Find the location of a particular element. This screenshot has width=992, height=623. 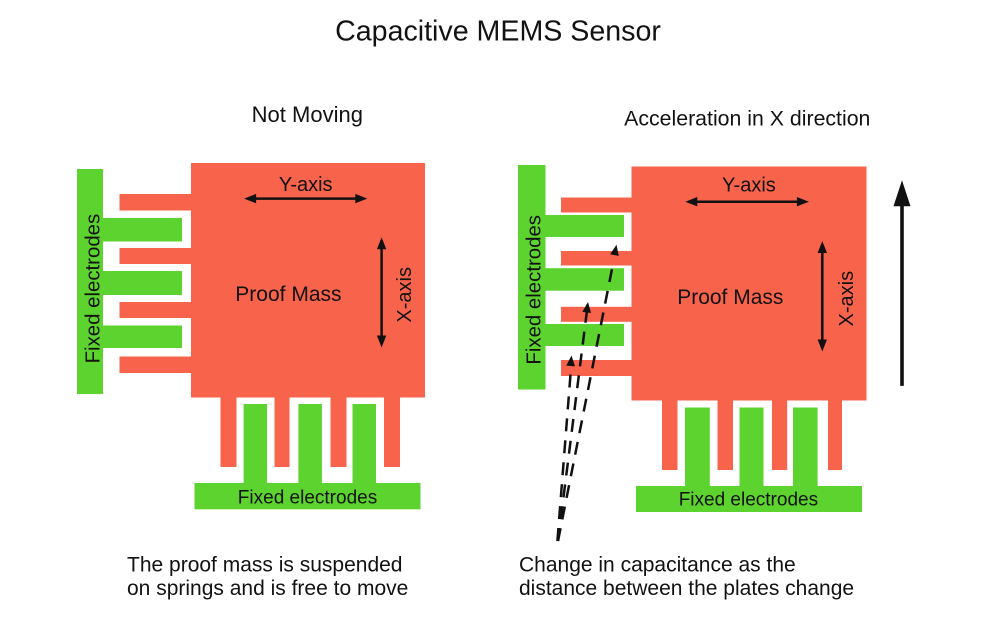

svg-text: Acceleration in X direction is located at coordinates (747, 118).